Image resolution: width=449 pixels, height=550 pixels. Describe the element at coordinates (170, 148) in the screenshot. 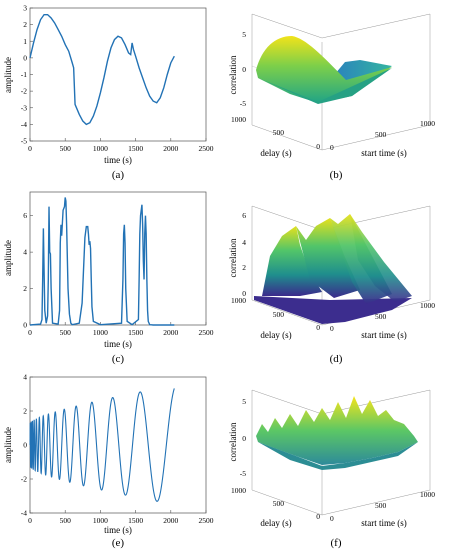

I see `xtick-label-a-4: 2000` at that location.